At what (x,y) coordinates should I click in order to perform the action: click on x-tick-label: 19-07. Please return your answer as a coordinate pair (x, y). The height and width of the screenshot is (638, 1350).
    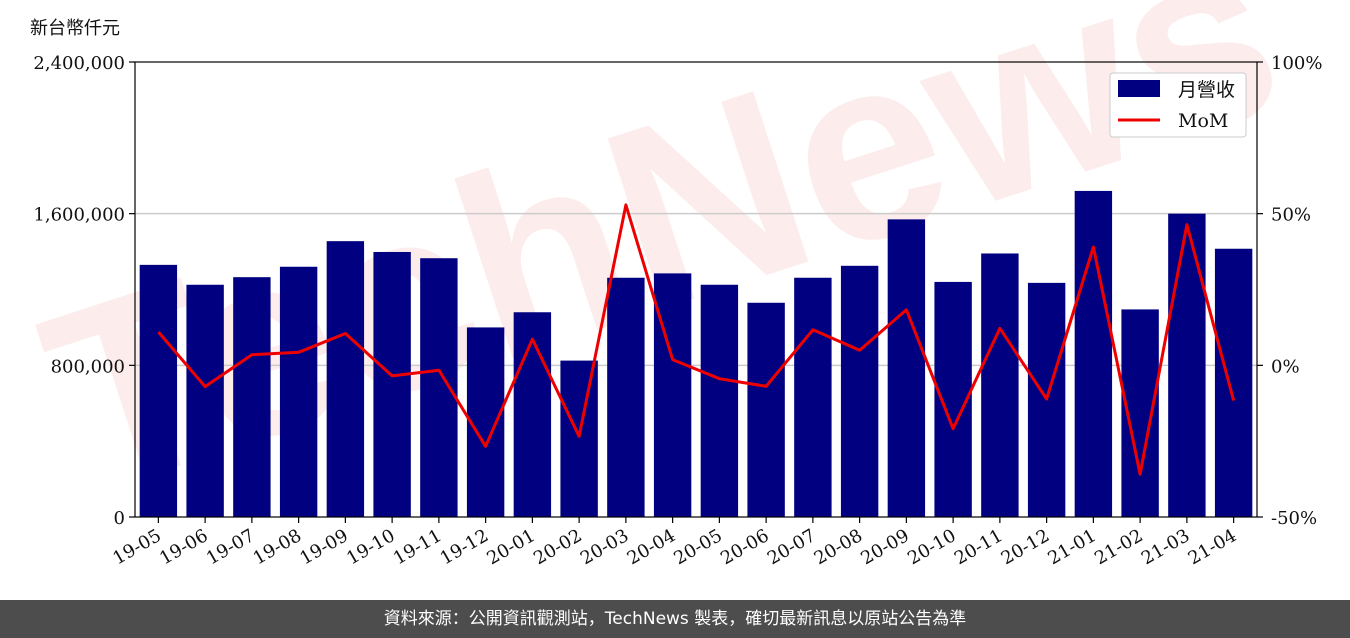
    Looking at the image, I should click on (230, 547).